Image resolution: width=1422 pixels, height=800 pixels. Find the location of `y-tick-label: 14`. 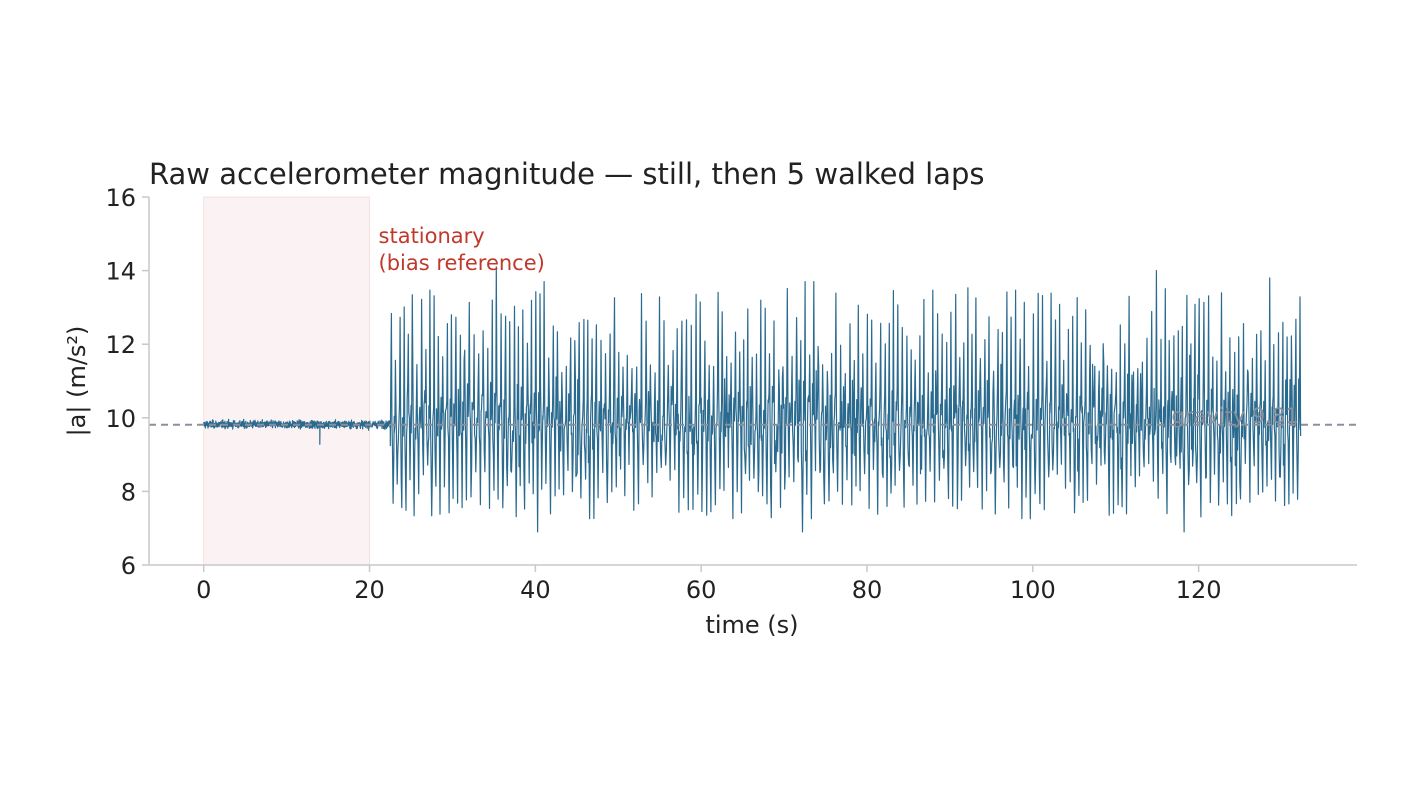

y-tick-label: 14 is located at coordinates (120, 272).